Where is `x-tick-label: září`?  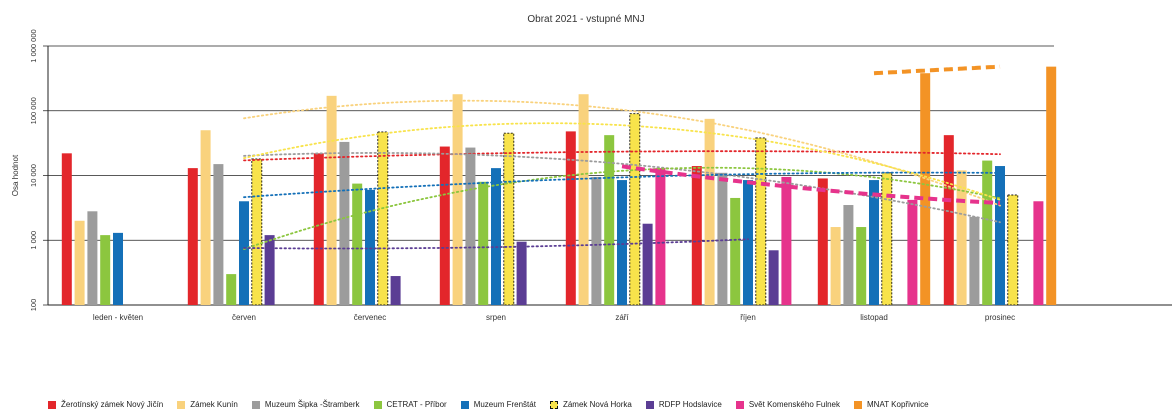
x-tick-label: září is located at coordinates (622, 317).